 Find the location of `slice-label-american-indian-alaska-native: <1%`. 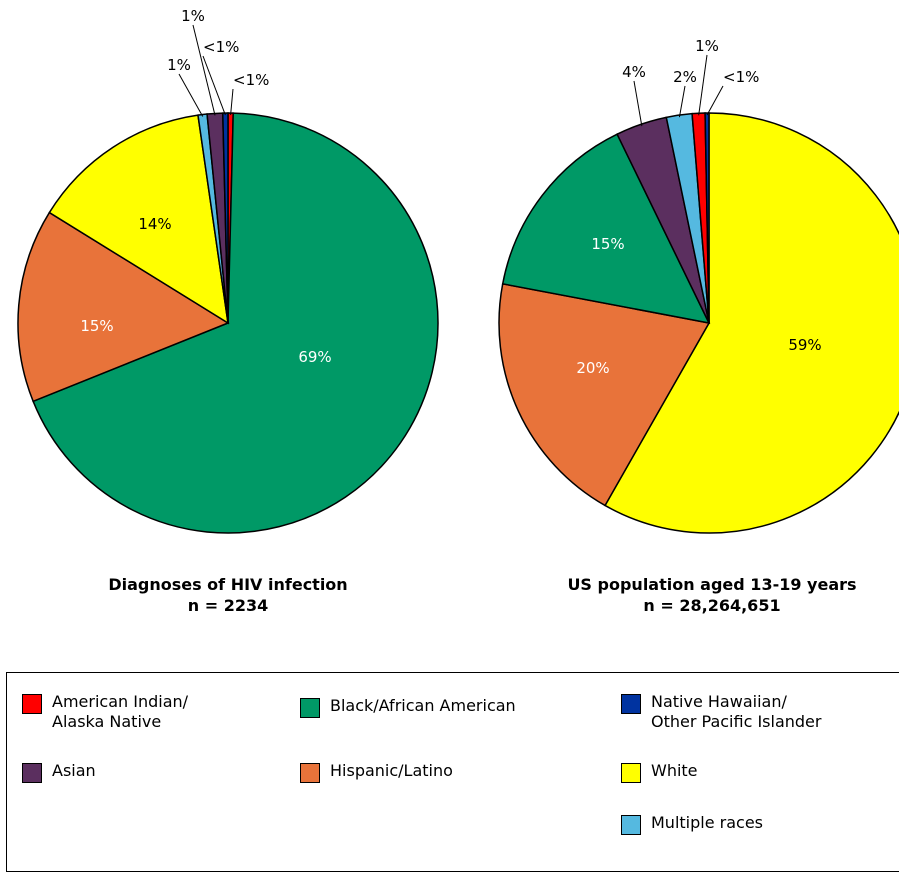

slice-label-american-indian-alaska-native: <1% is located at coordinates (251, 80).